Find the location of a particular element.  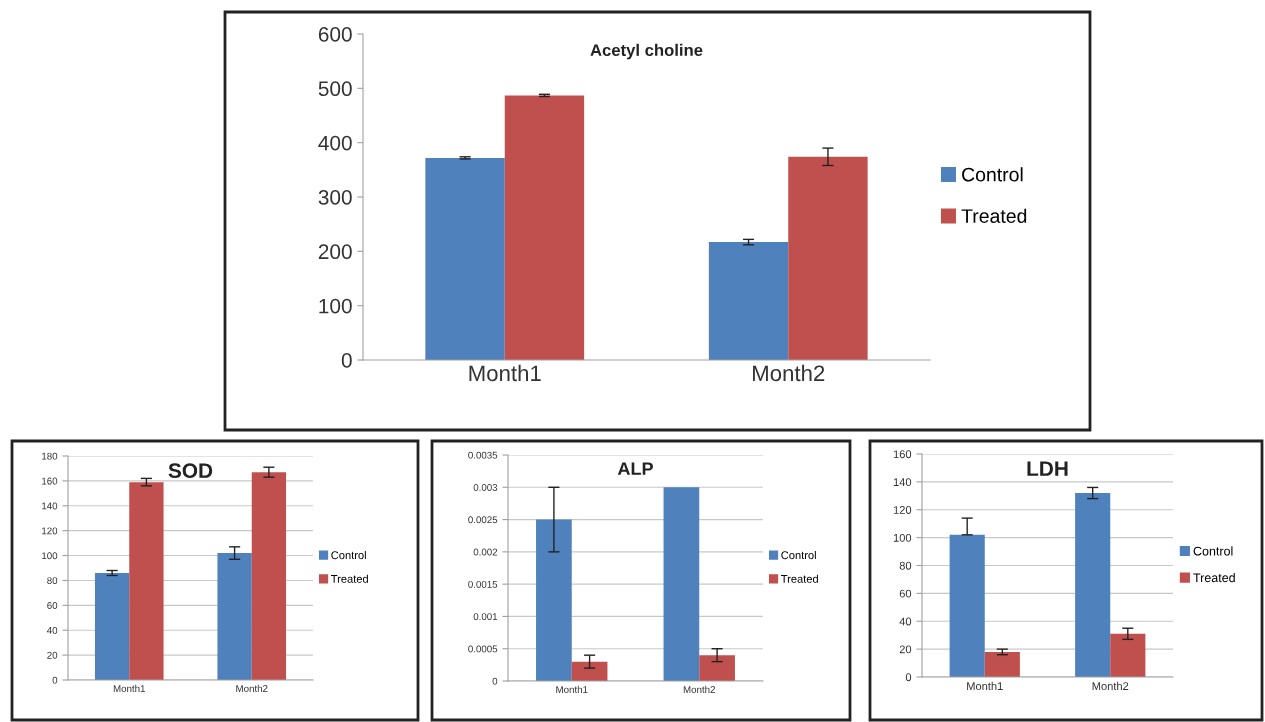

y-tick-label: 0.0015 is located at coordinates (483, 584).